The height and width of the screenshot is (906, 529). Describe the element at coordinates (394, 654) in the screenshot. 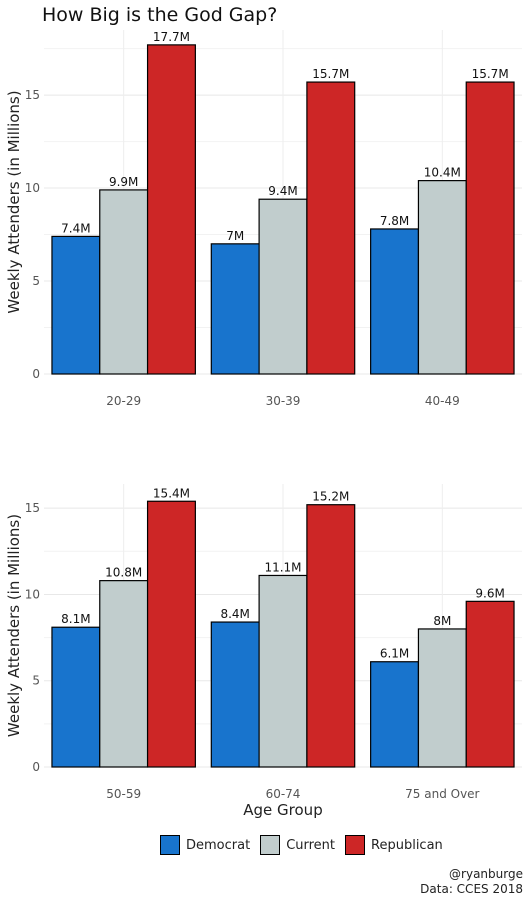

I see `bar-value-label: 6.1M` at that location.